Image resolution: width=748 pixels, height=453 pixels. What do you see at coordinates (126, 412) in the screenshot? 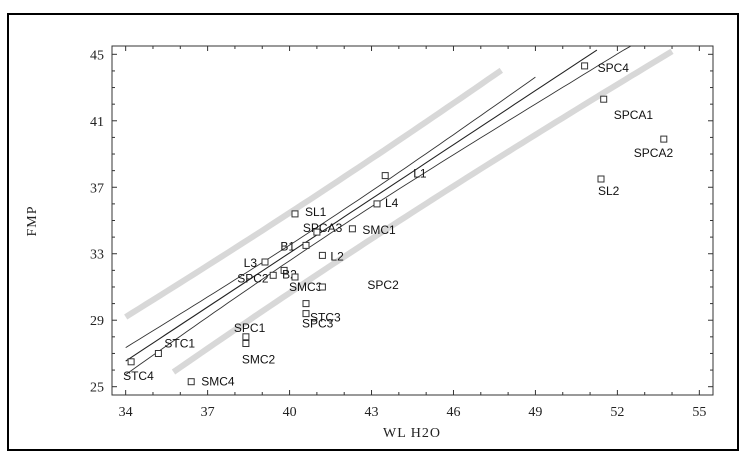
I see `x-tick-label: 34` at bounding box center [126, 412].